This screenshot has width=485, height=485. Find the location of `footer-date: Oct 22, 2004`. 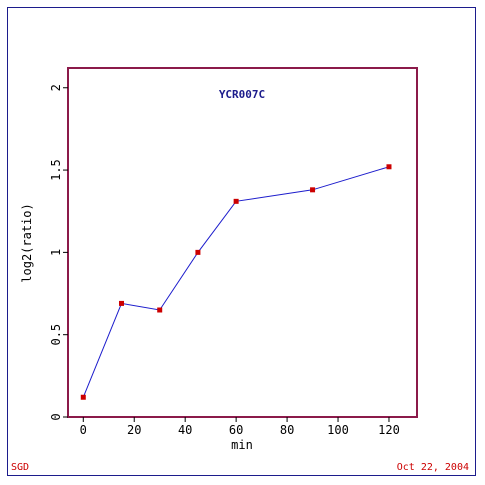

footer-date: Oct 22, 2004 is located at coordinates (432, 467).